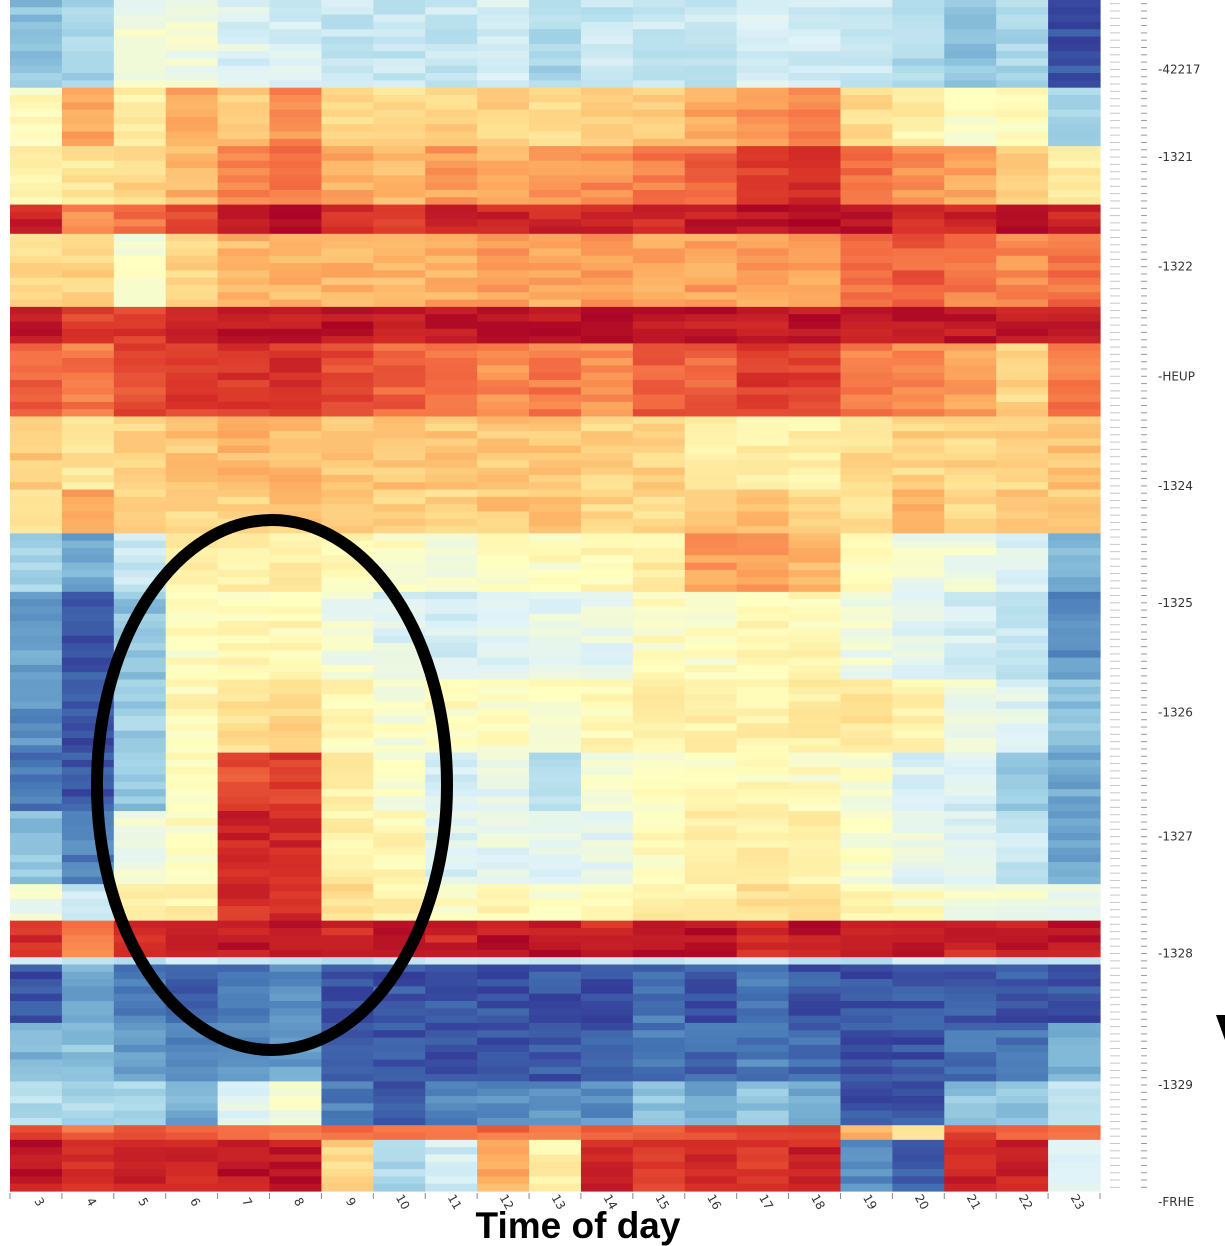 This screenshot has height=1246, width=1225. What do you see at coordinates (1175, 1085) in the screenshot?
I see `y-tick-label: -1329` at bounding box center [1175, 1085].